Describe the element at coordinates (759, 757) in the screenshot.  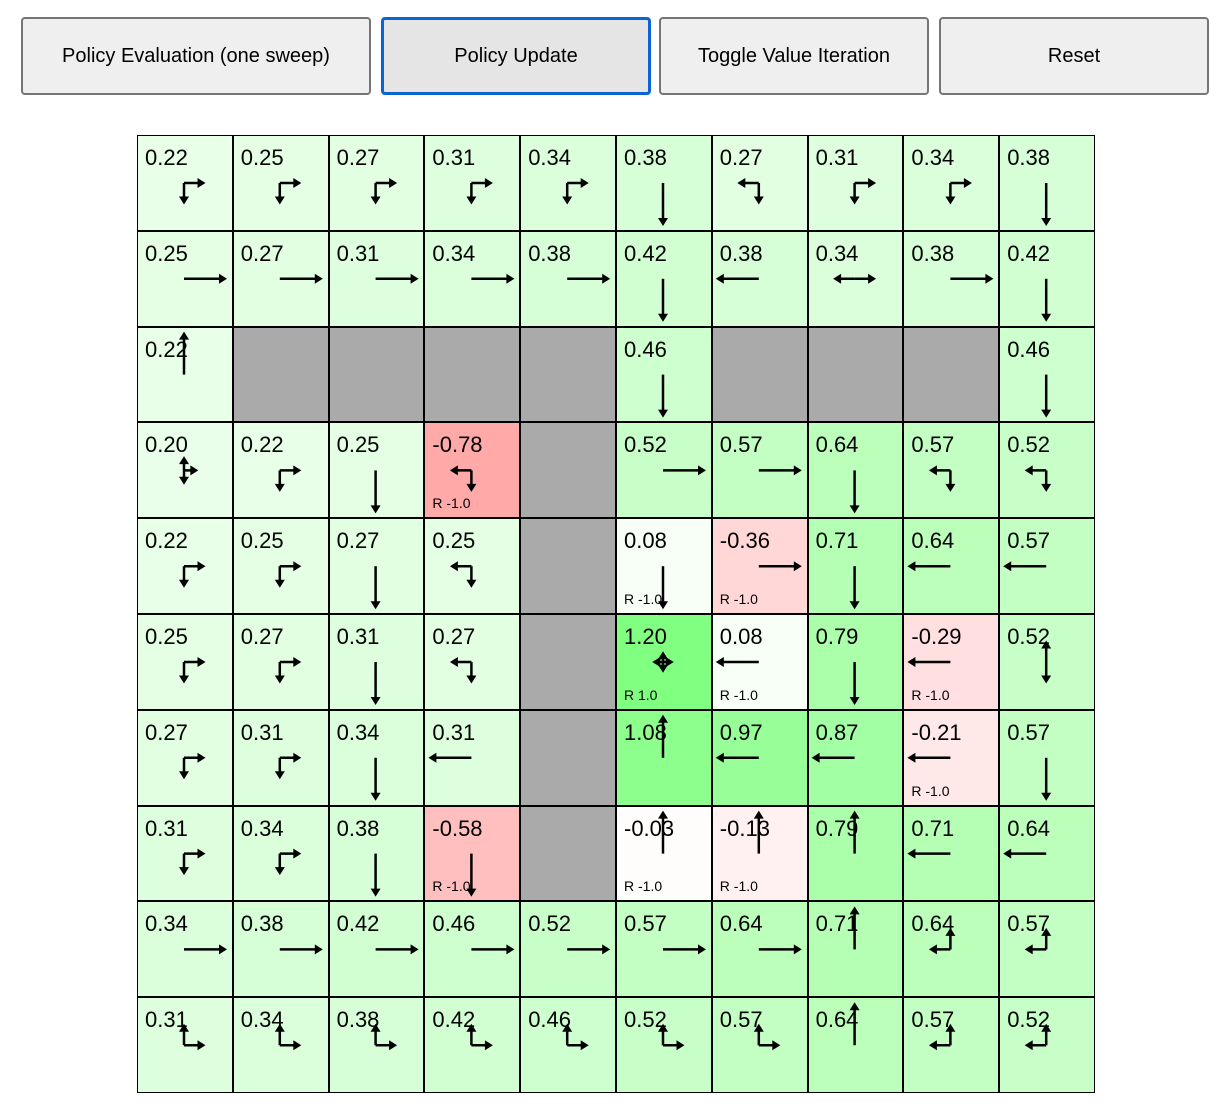
I see `grid-cell: 0.97` at that location.